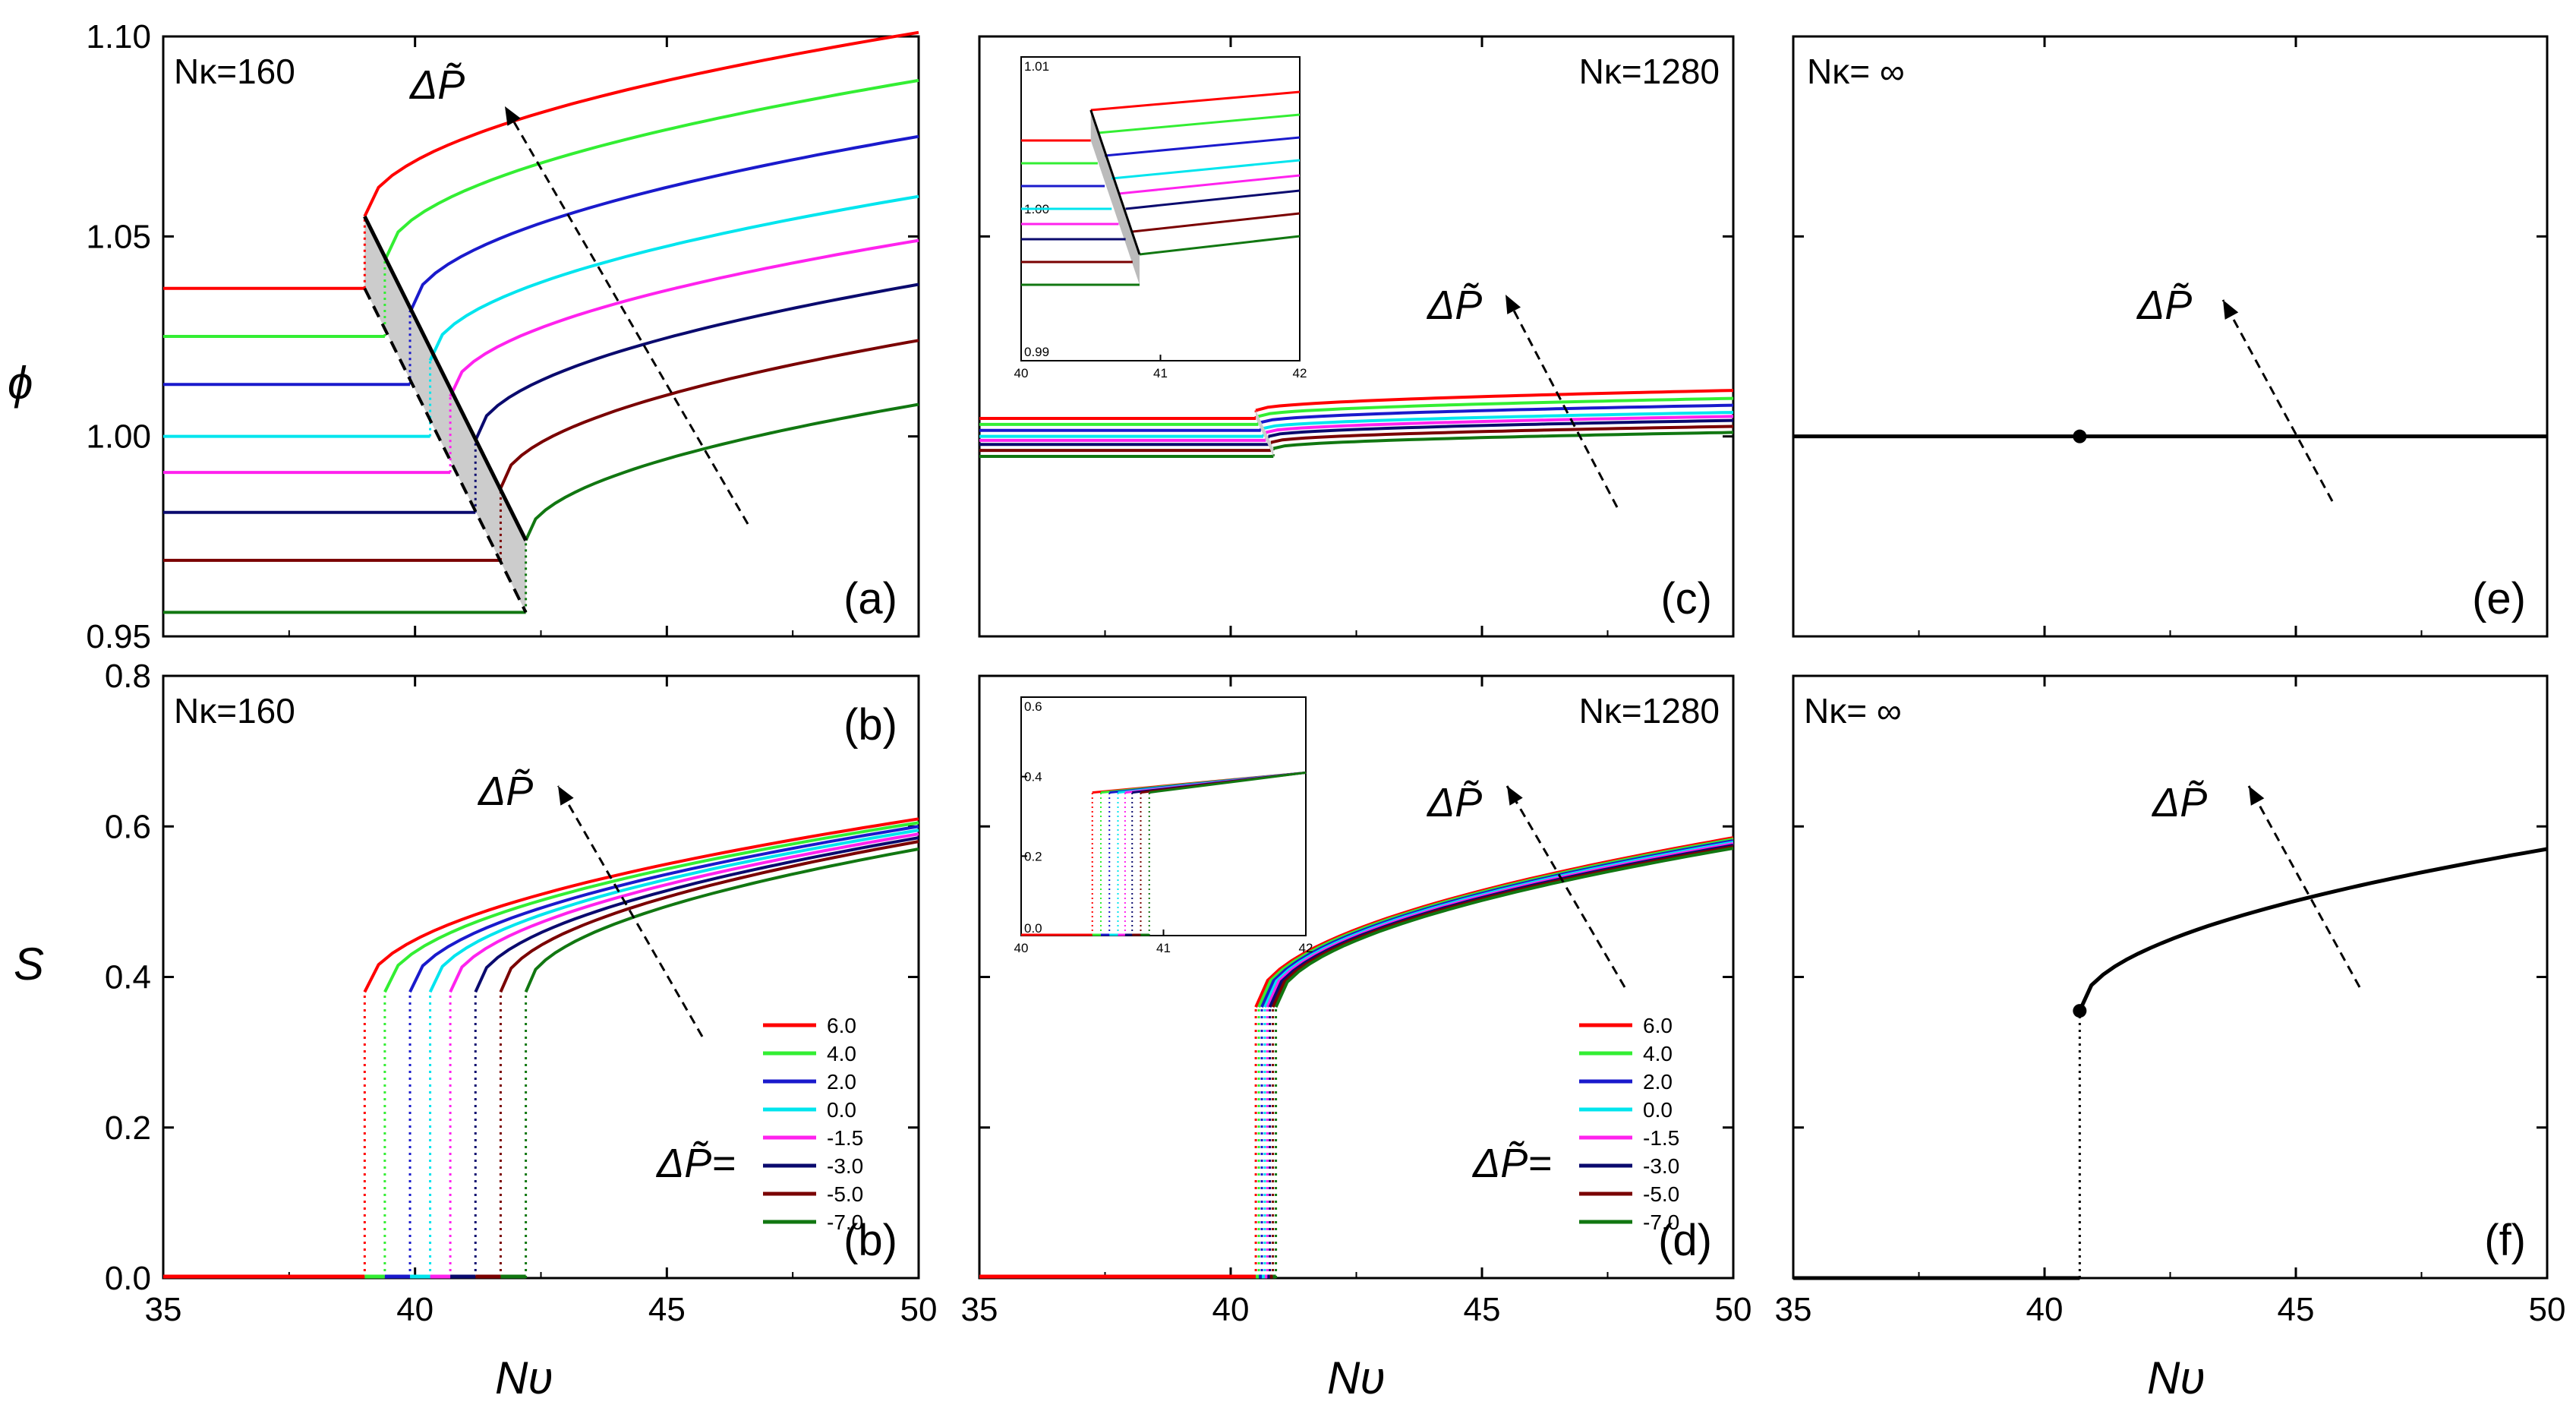 This screenshot has width=2576, height=1414. What do you see at coordinates (2164, 305) in the screenshot?
I see `delta-p-label-e: ΔP̃` at bounding box center [2164, 305].